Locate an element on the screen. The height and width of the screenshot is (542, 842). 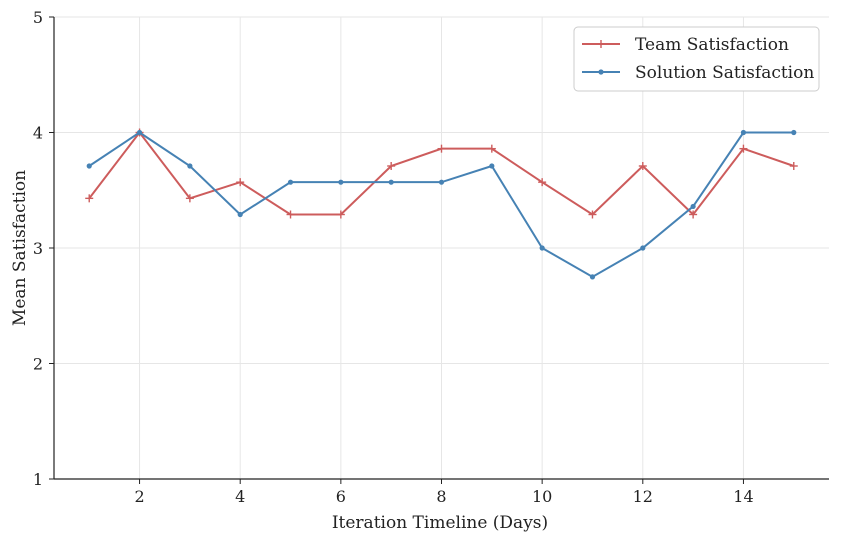
legend-label: Solution Satisfaction is located at coordinates (724, 73).